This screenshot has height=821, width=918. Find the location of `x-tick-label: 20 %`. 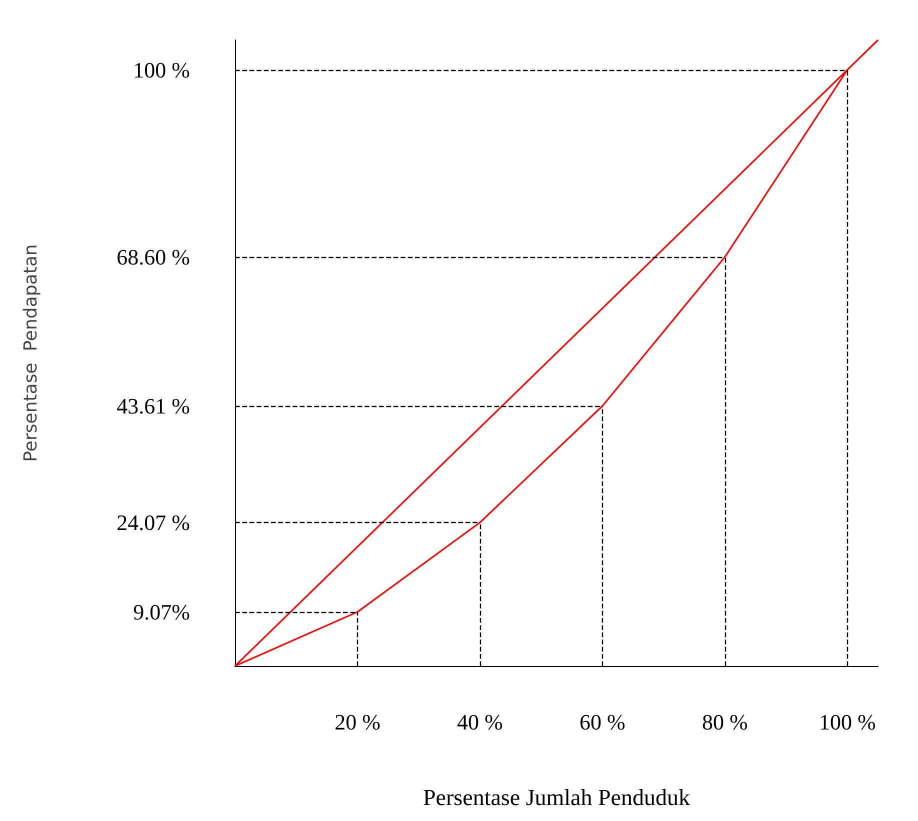

x-tick-label: 20 % is located at coordinates (357, 722).